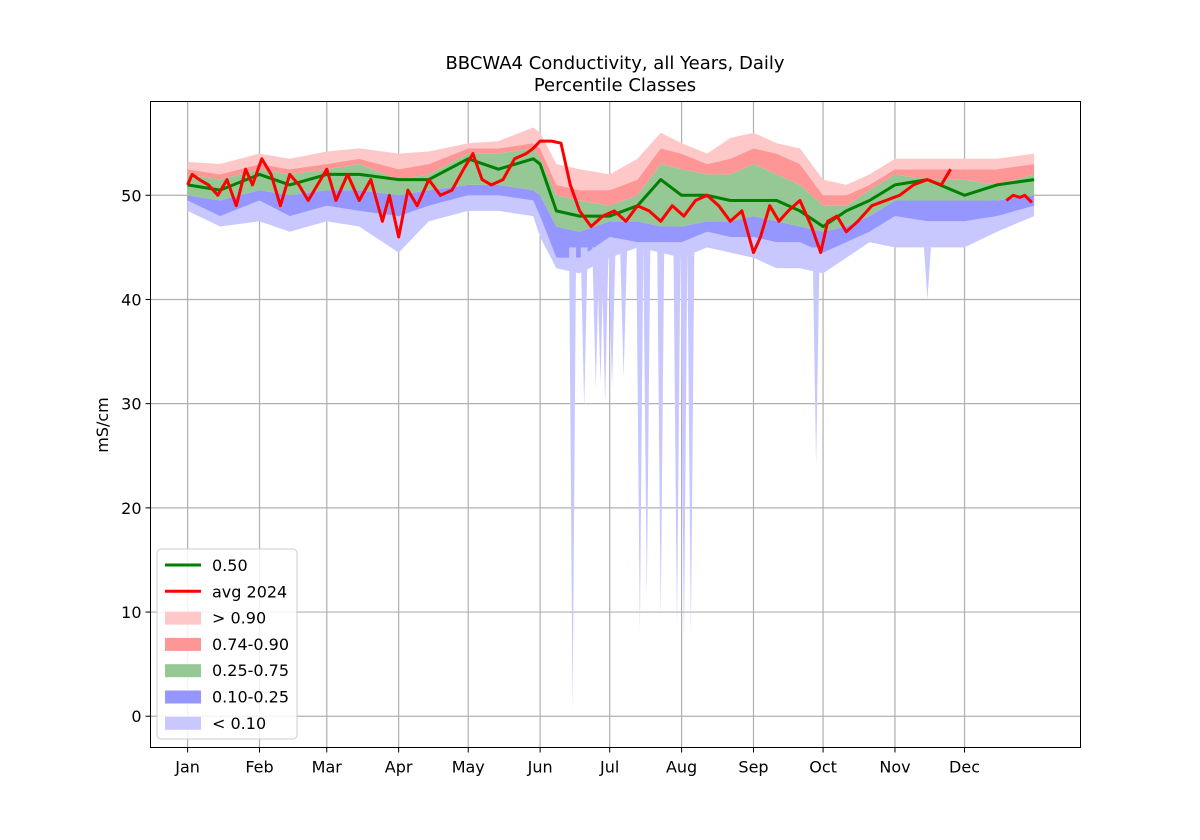 The width and height of the screenshot is (1200, 840). I want to click on legend-label: 0.50, so click(230, 565).